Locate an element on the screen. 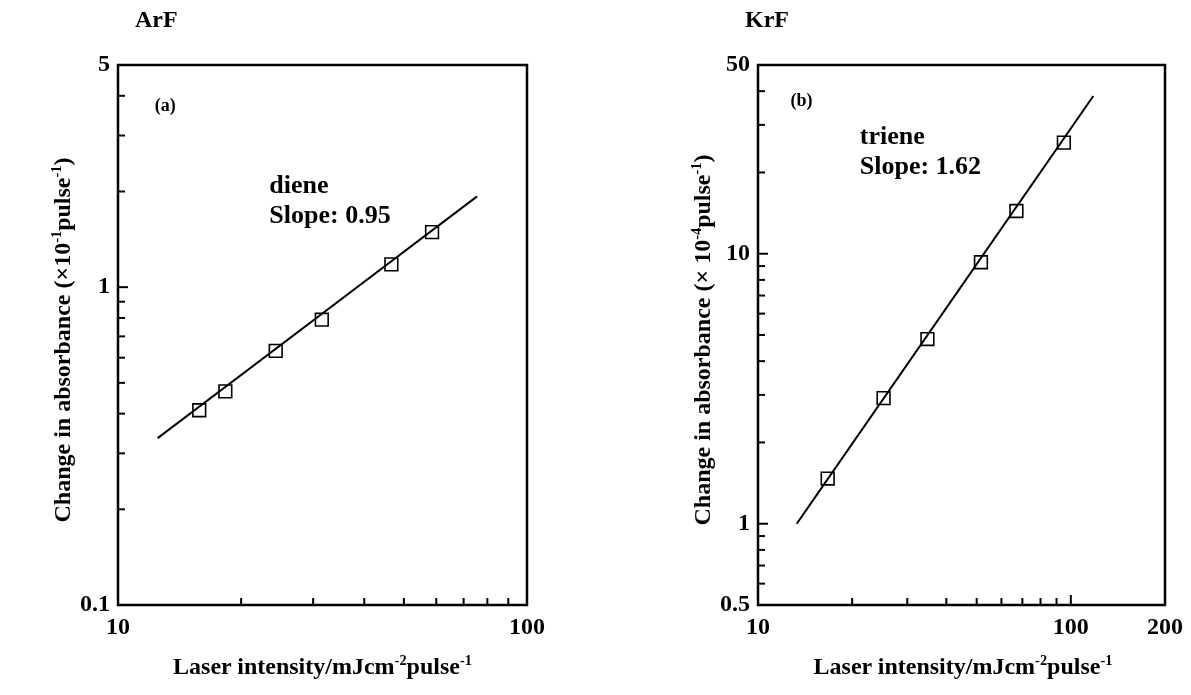 The height and width of the screenshot is (695, 1191). annotation: diene is located at coordinates (299, 184).